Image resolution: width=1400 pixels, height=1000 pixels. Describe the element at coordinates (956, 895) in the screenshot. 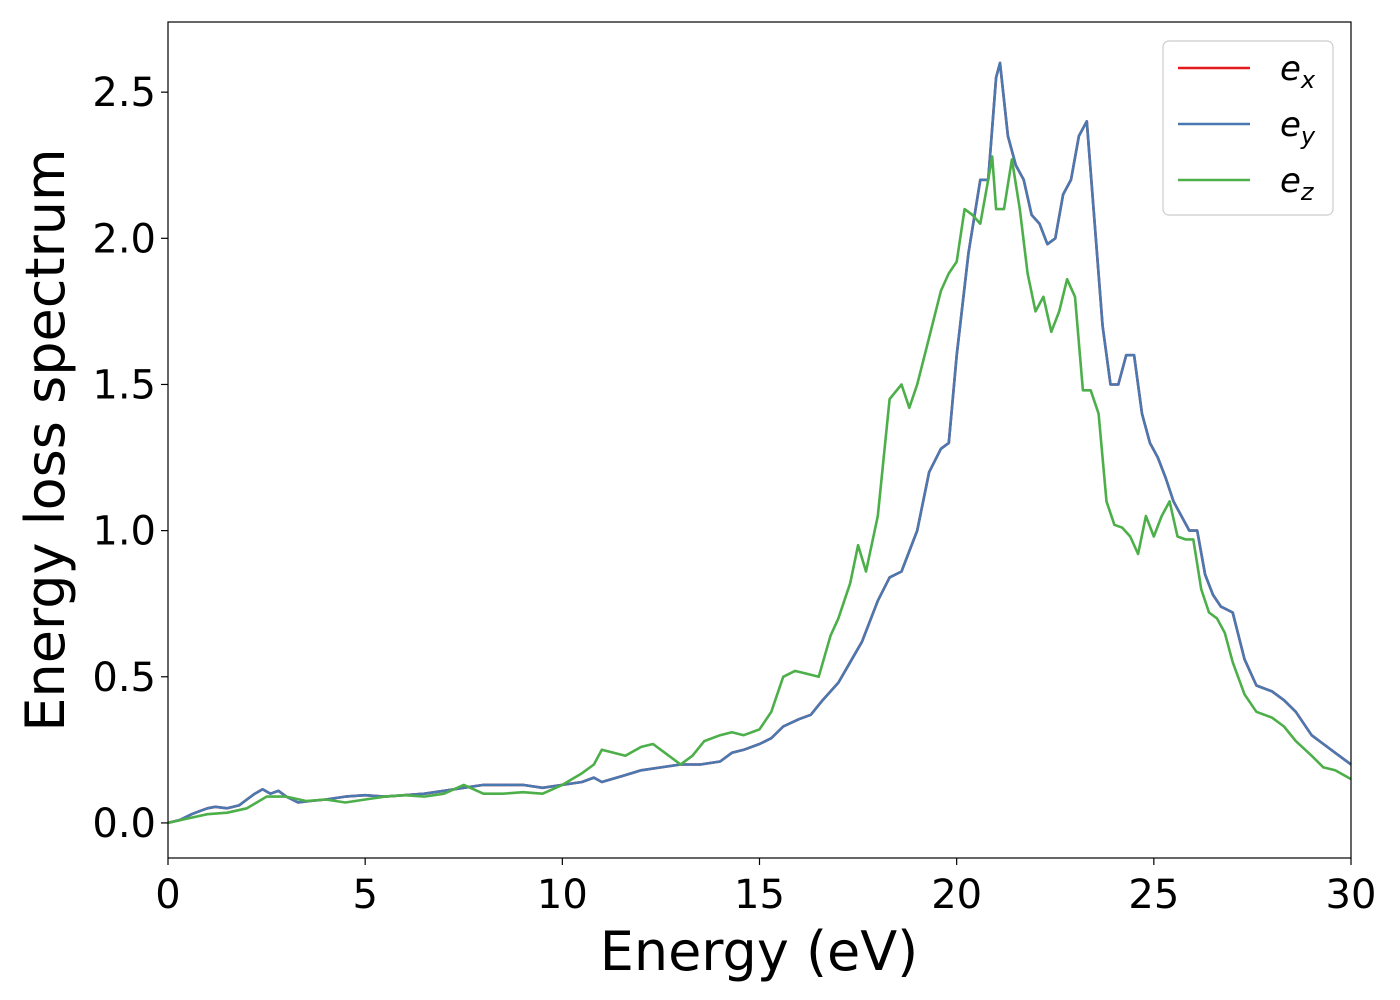

I see `x-tick-label: 20` at that location.